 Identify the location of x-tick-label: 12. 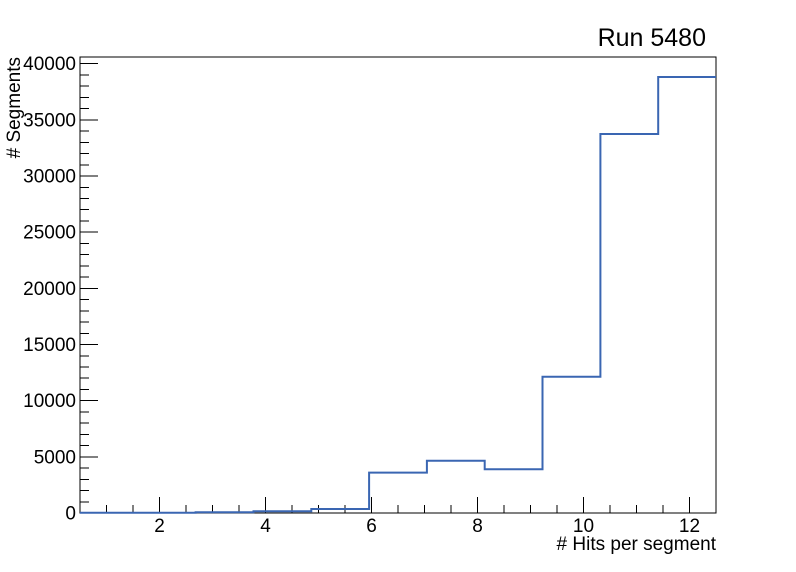
(689, 526).